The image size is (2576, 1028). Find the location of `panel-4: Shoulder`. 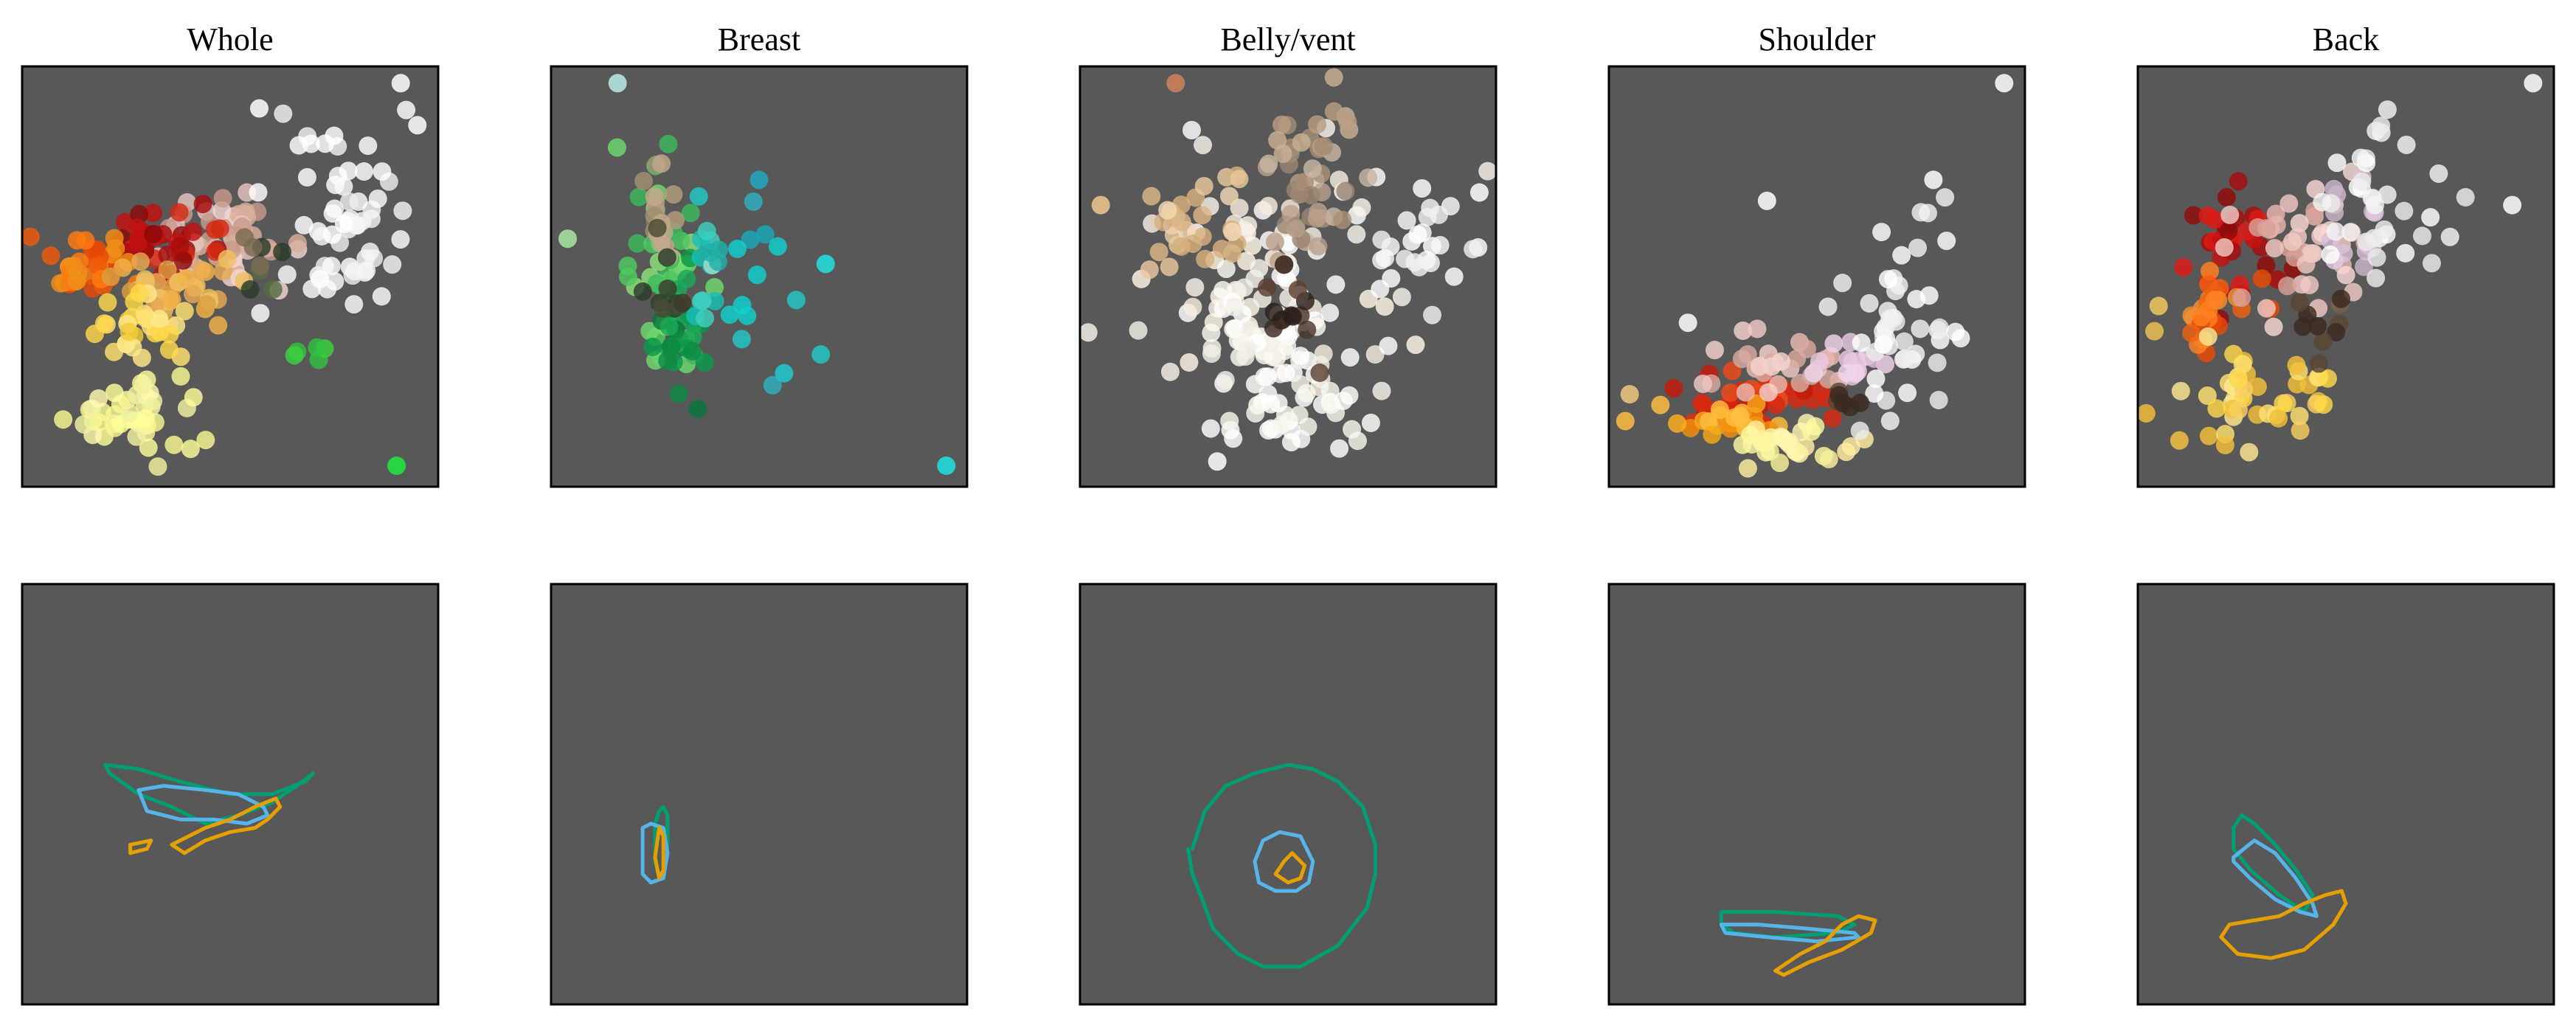

panel-4: Shoulder is located at coordinates (1817, 255).